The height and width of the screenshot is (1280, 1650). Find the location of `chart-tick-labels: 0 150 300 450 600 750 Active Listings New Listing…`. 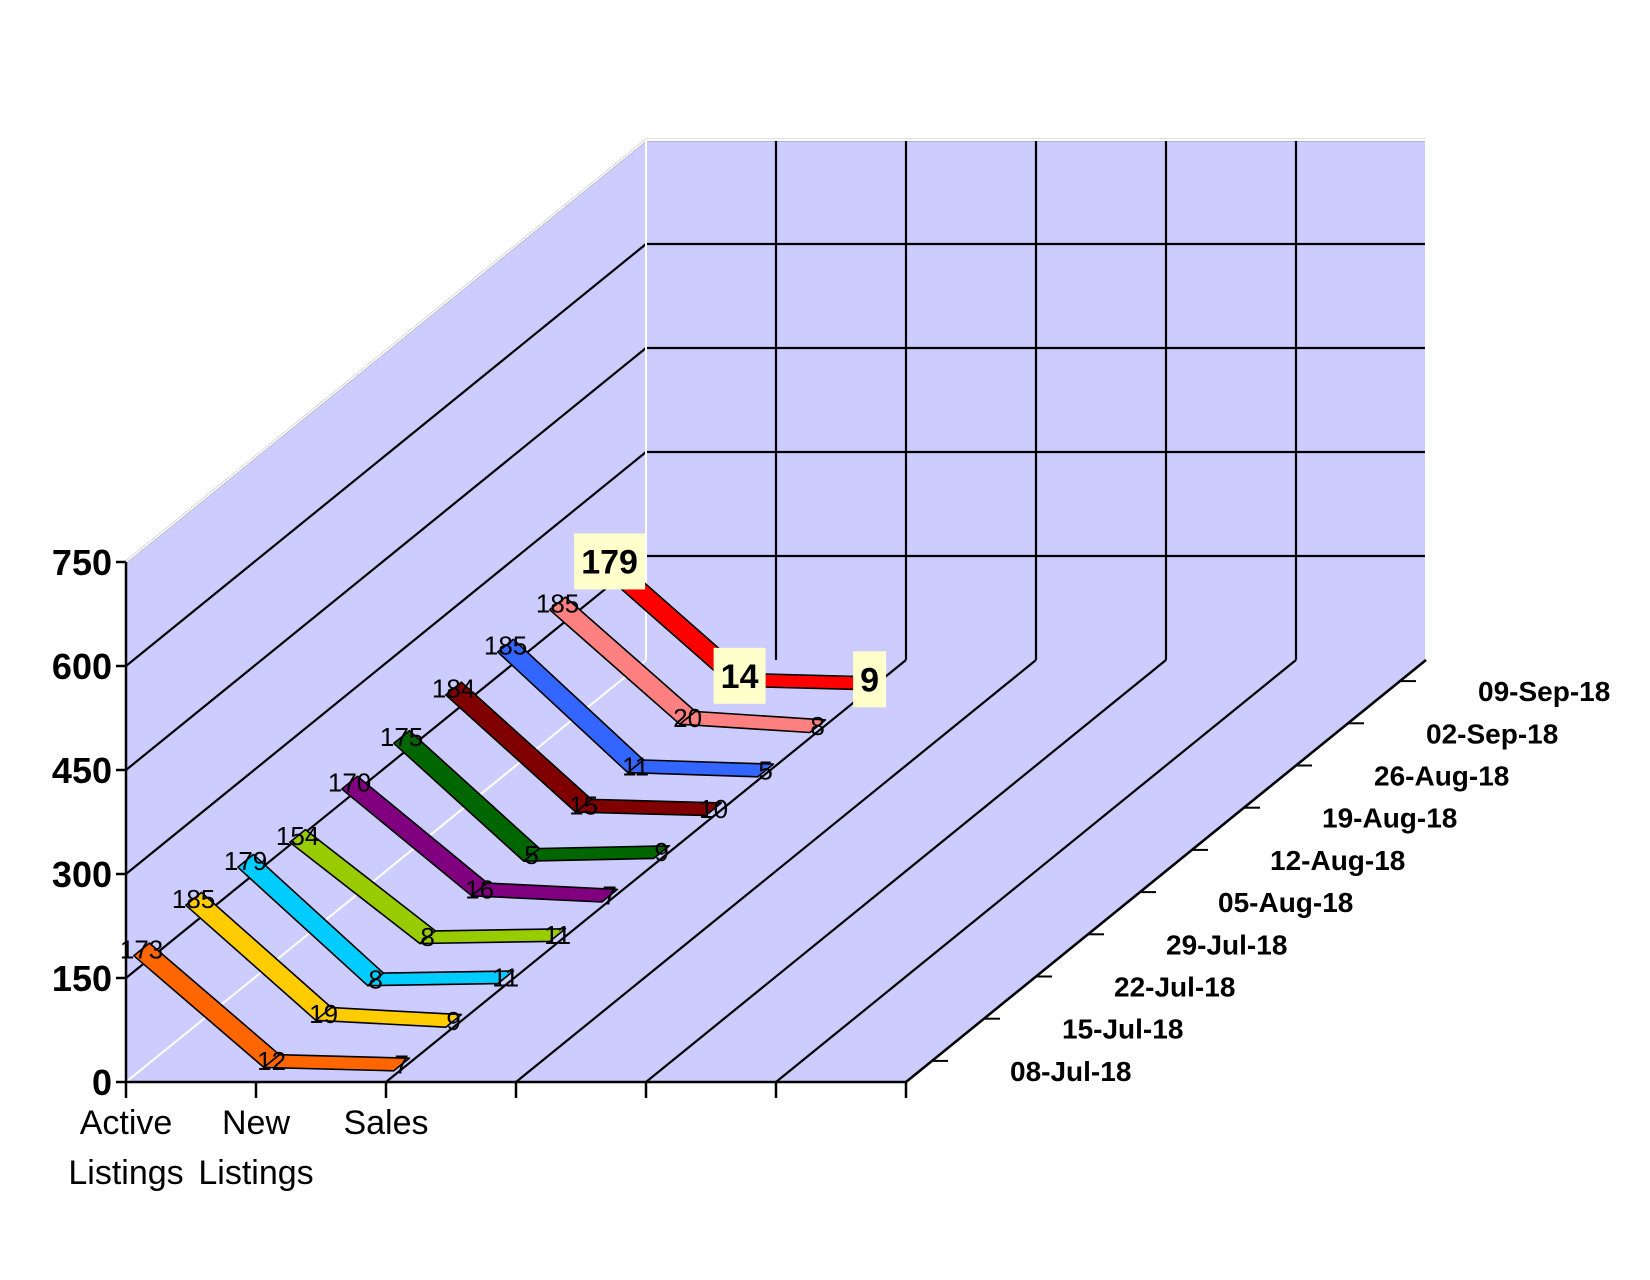

chart-tick-labels: 0 150 300 450 600 750 Active Listings New Listing… is located at coordinates (240, 867).